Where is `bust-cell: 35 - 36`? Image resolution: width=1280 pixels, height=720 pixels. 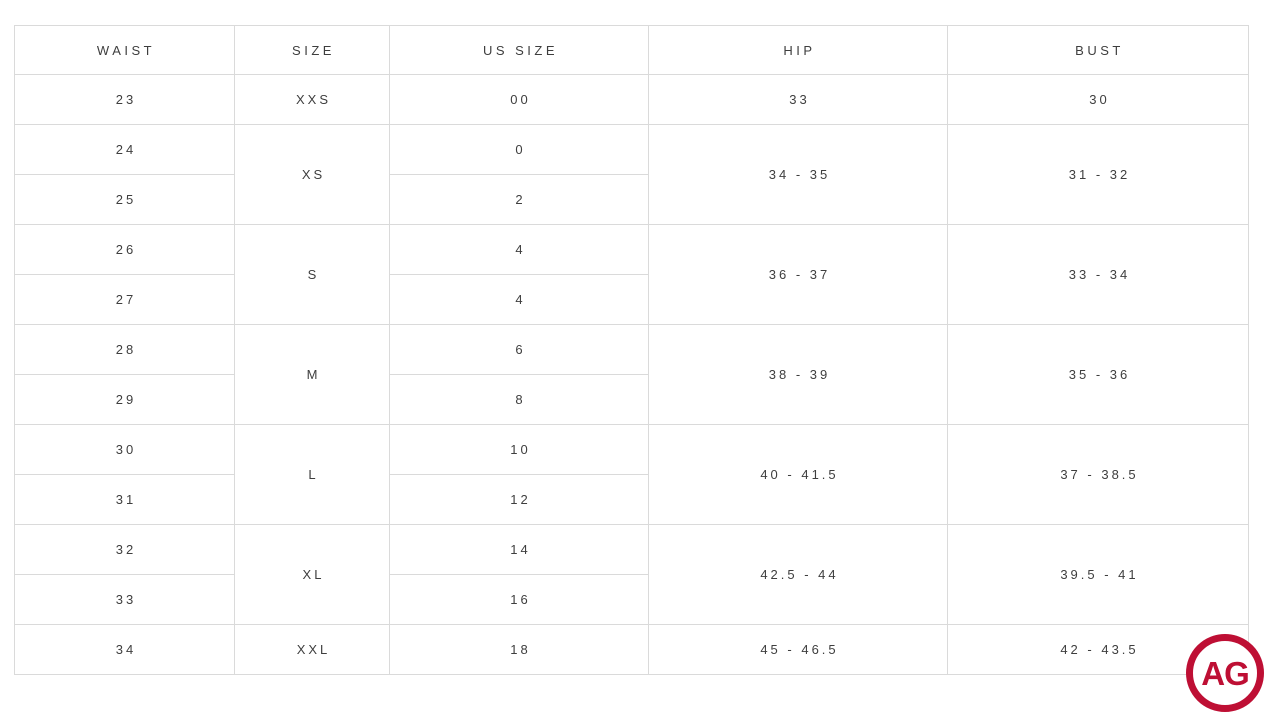 bust-cell: 35 - 36 is located at coordinates (1098, 374).